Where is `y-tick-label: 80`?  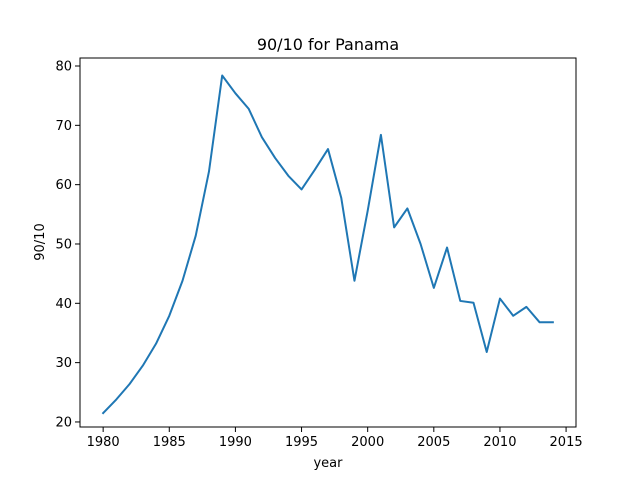
y-tick-label: 80 is located at coordinates (63, 67).